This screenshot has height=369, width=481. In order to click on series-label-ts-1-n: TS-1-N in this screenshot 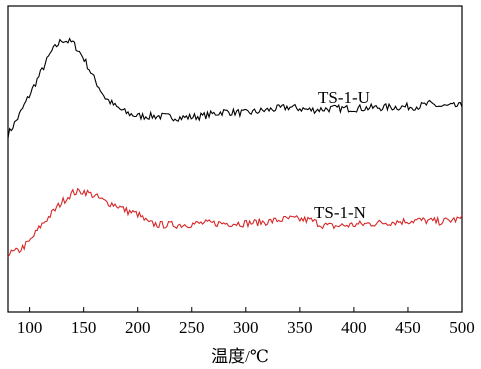, I will do `click(340, 212)`.